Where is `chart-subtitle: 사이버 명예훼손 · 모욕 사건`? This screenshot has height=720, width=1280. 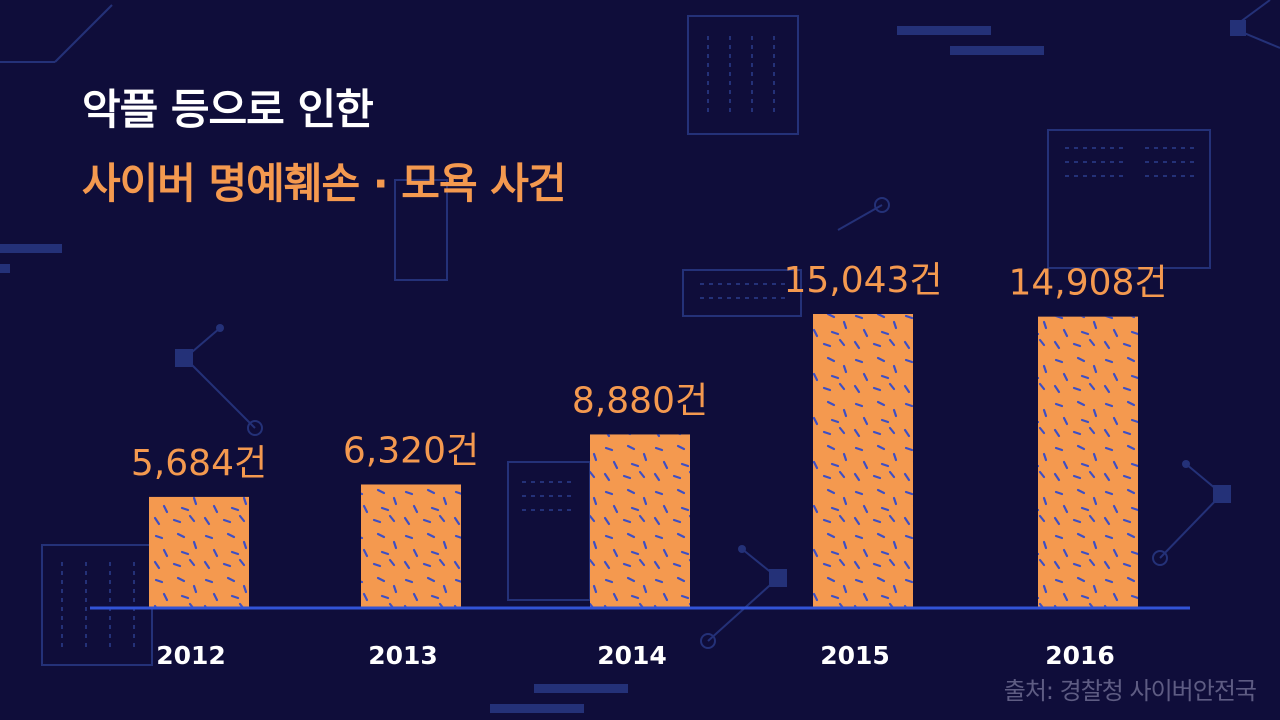
chart-subtitle: 사이버 명예훼손 · 모욕 사건 is located at coordinates (324, 183).